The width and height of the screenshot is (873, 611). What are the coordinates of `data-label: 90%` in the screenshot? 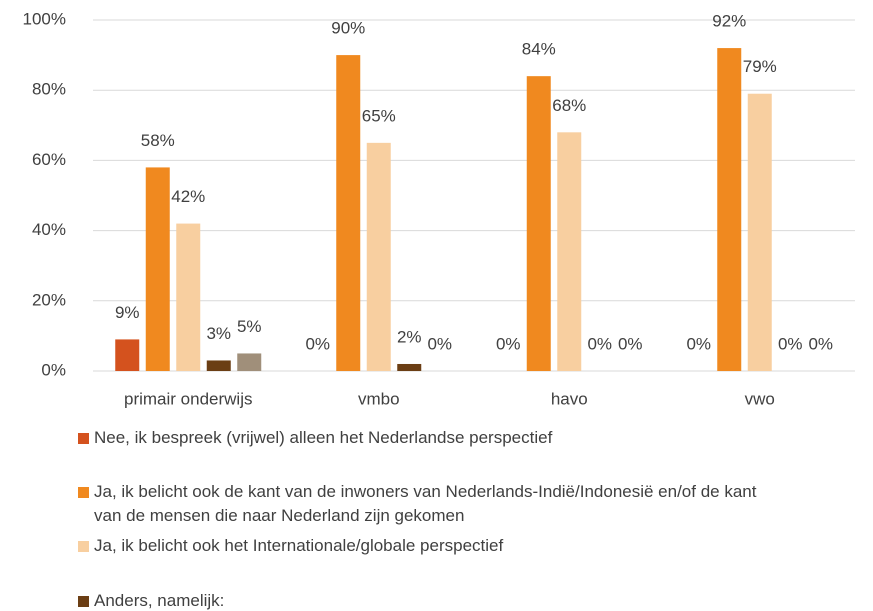 It's located at (348, 28).